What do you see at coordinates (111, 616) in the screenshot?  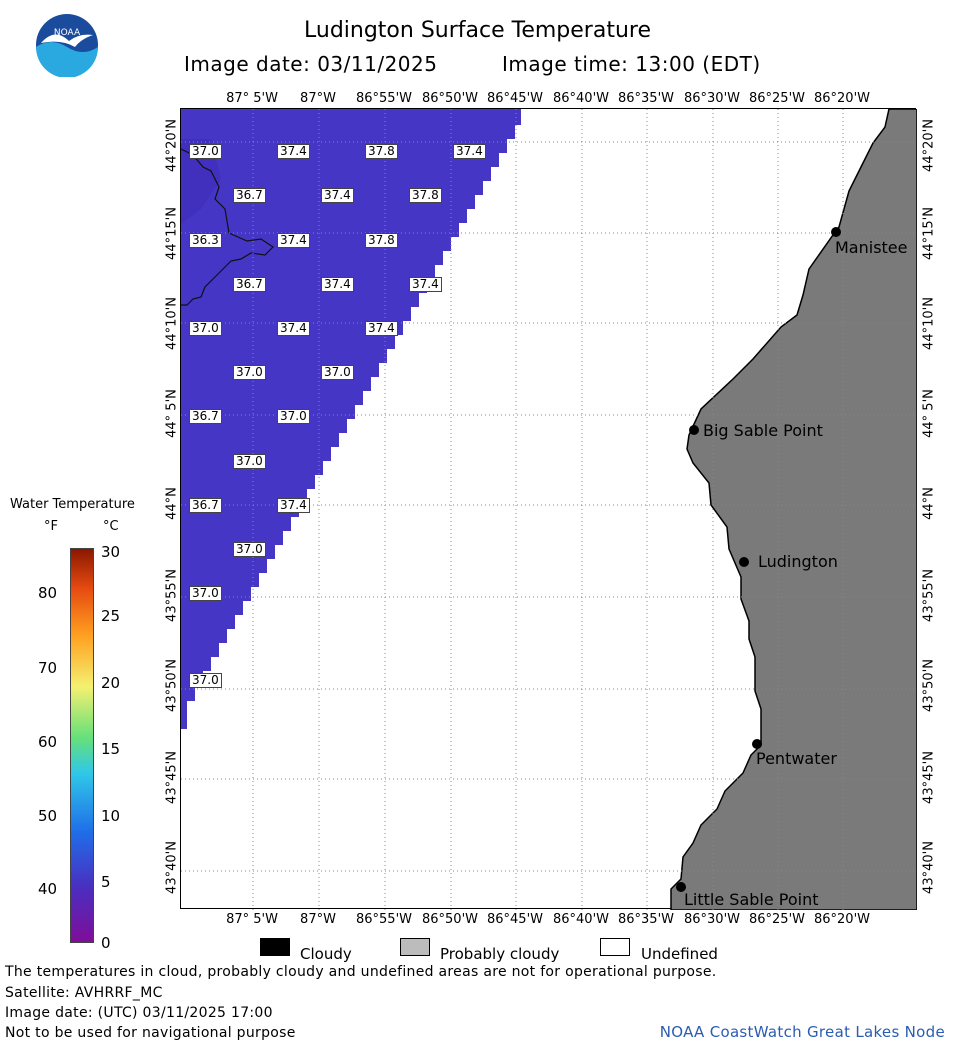 I see `legend-tick-c: 25` at bounding box center [111, 616].